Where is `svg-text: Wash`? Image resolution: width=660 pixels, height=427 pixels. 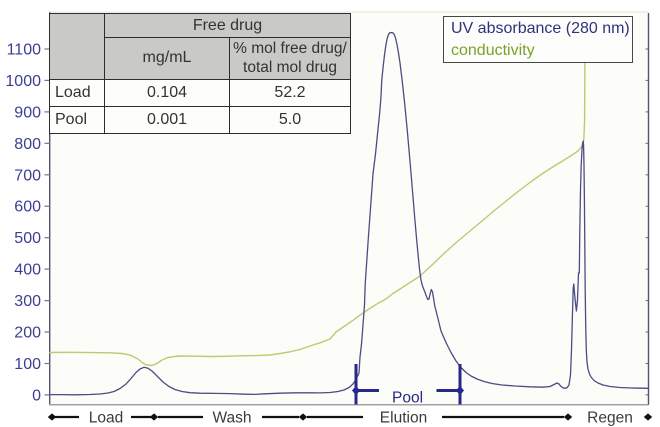 svg-text: Wash is located at coordinates (231, 418).